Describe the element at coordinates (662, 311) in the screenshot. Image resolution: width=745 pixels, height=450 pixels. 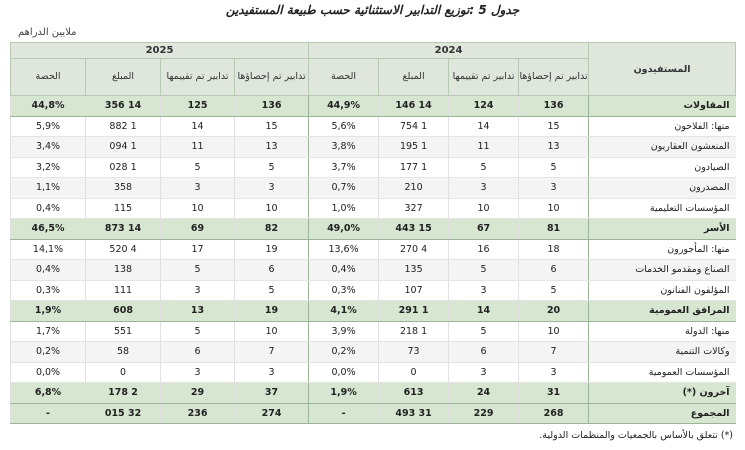
I see `row-label: المرافق العمومية` at that location.